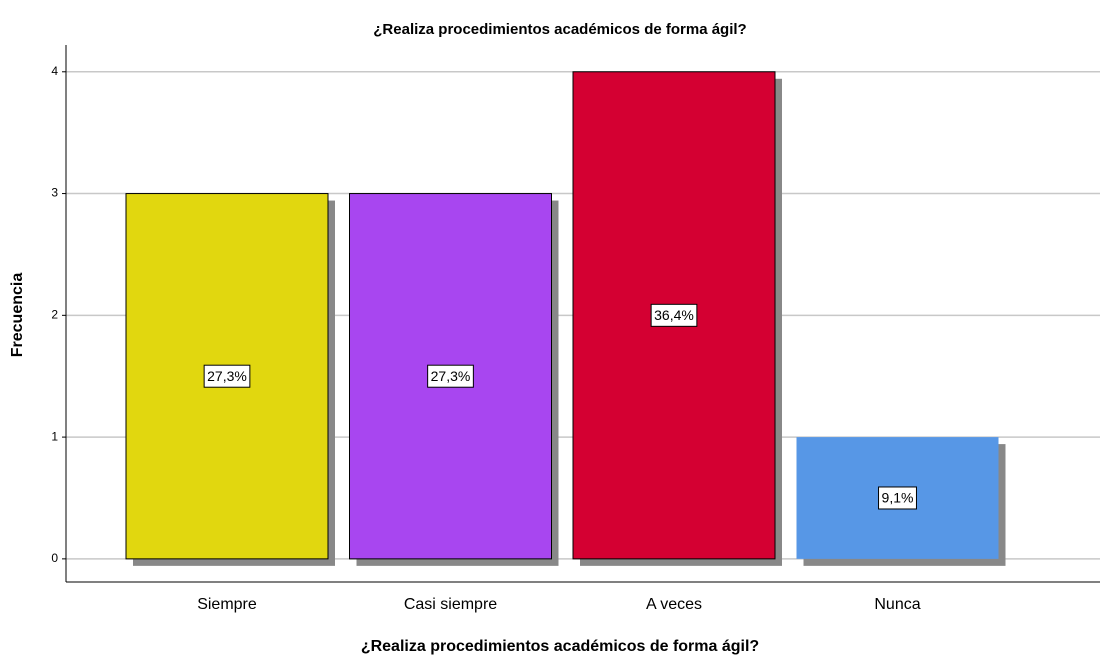  What do you see at coordinates (54, 436) in the screenshot?
I see `y-tick-label: 1` at bounding box center [54, 436].